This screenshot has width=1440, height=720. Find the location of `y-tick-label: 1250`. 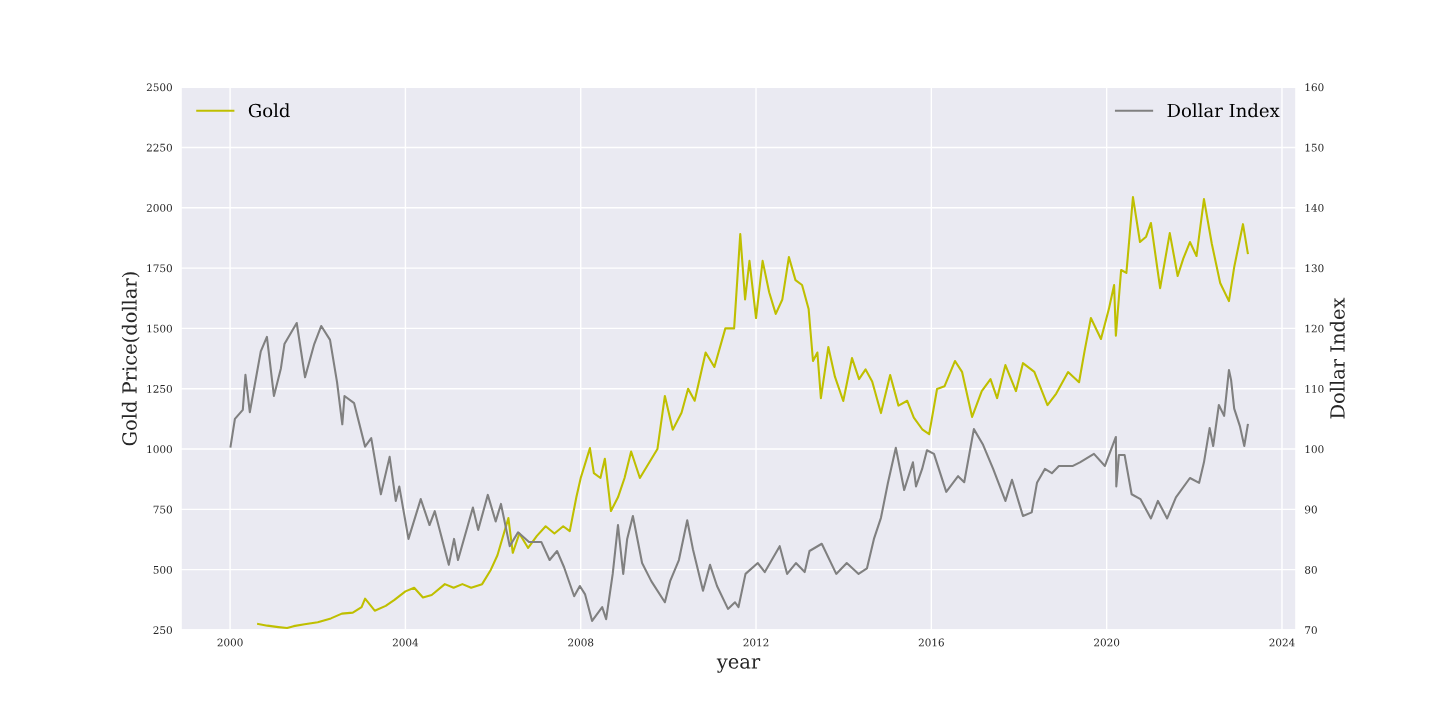

y-tick-label: 1250 is located at coordinates (159, 388).